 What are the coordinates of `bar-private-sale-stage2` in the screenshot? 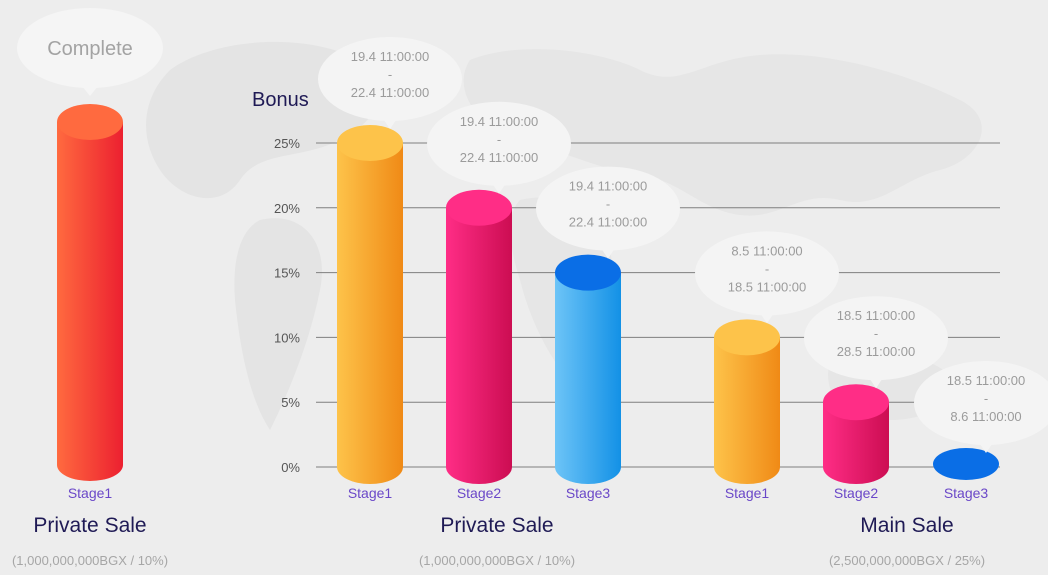 It's located at (479, 336).